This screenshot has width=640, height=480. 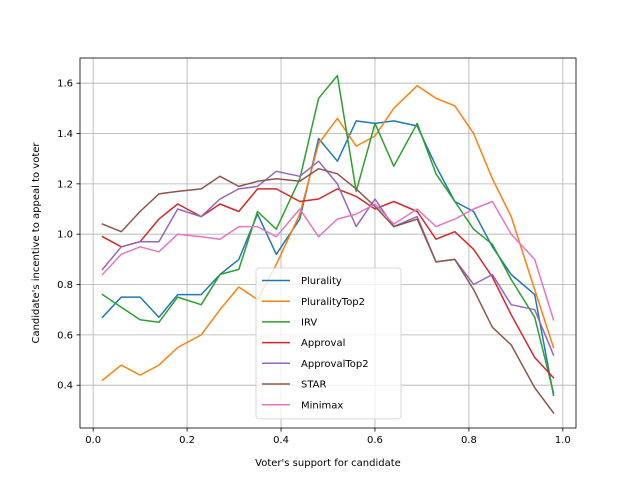 What do you see at coordinates (93, 440) in the screenshot?
I see `x-tick-label: 0.0` at bounding box center [93, 440].